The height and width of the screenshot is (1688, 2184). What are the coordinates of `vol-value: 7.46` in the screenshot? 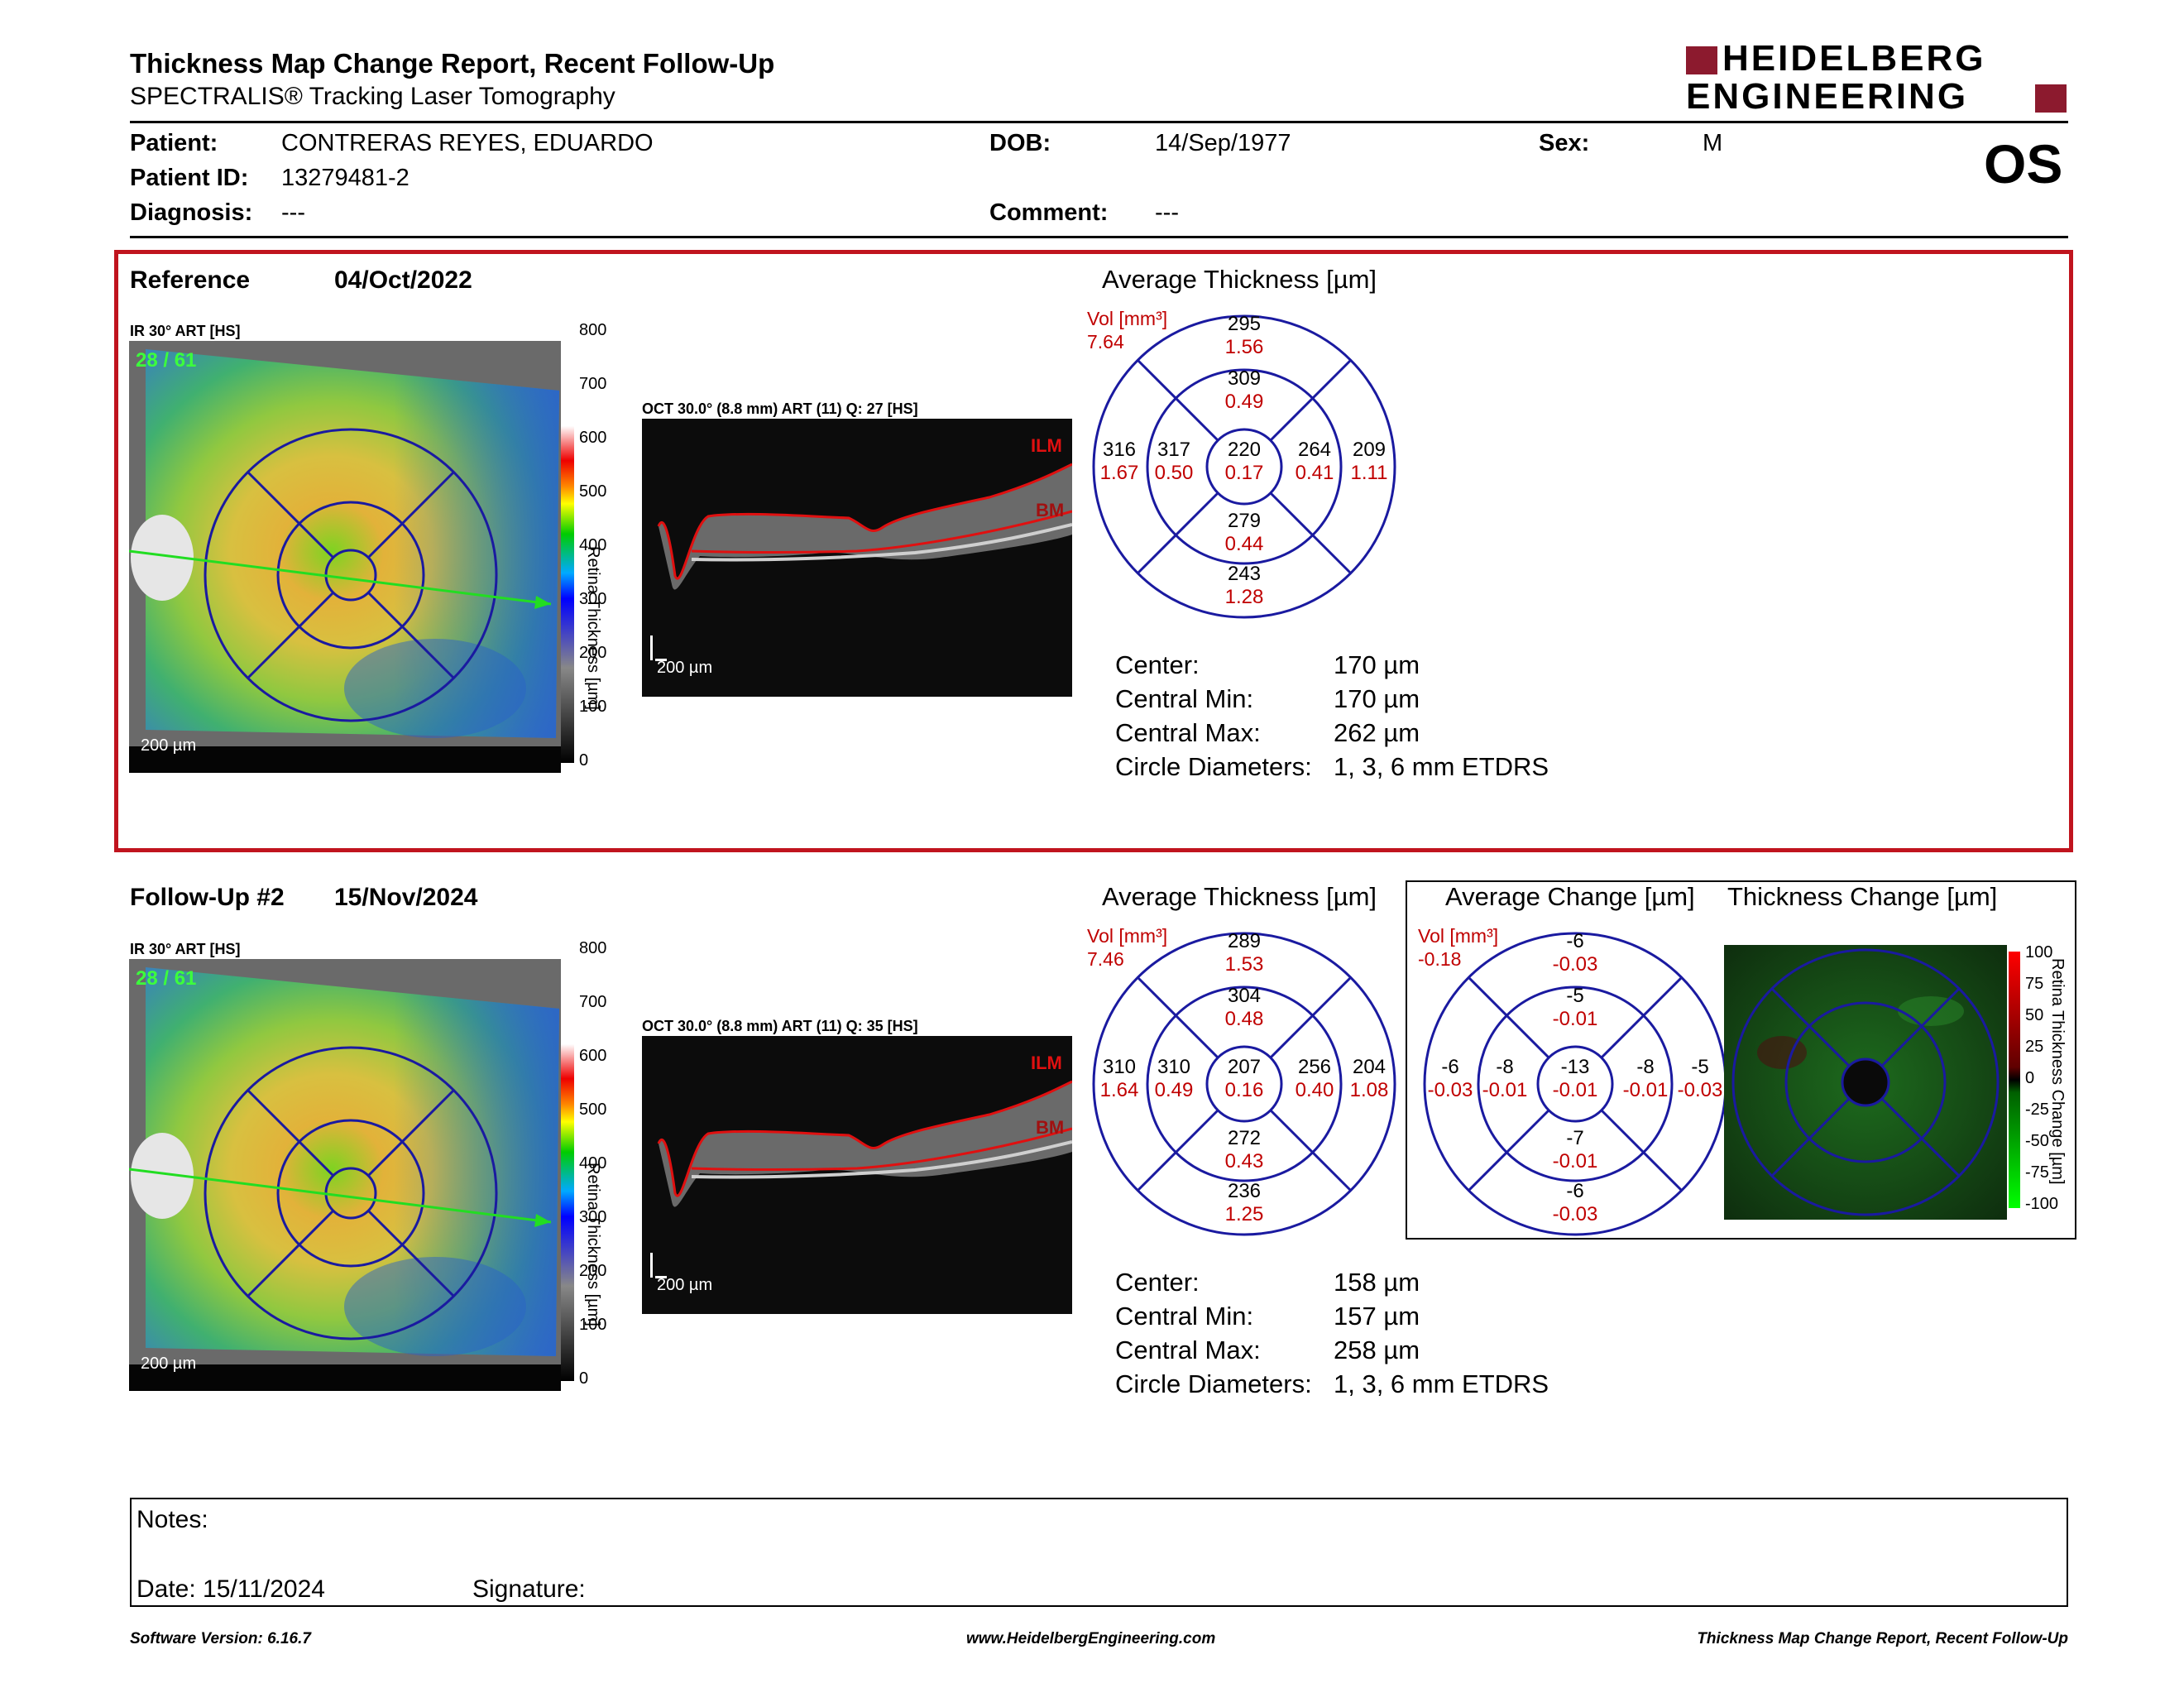 It's located at (1105, 959).